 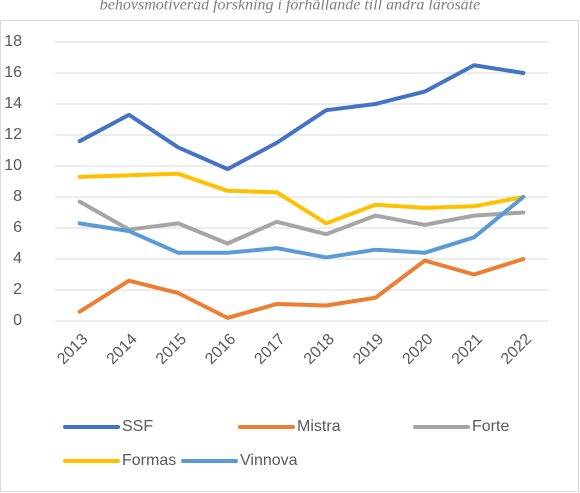 What do you see at coordinates (149, 460) in the screenshot?
I see `legend-label: Formas` at bounding box center [149, 460].